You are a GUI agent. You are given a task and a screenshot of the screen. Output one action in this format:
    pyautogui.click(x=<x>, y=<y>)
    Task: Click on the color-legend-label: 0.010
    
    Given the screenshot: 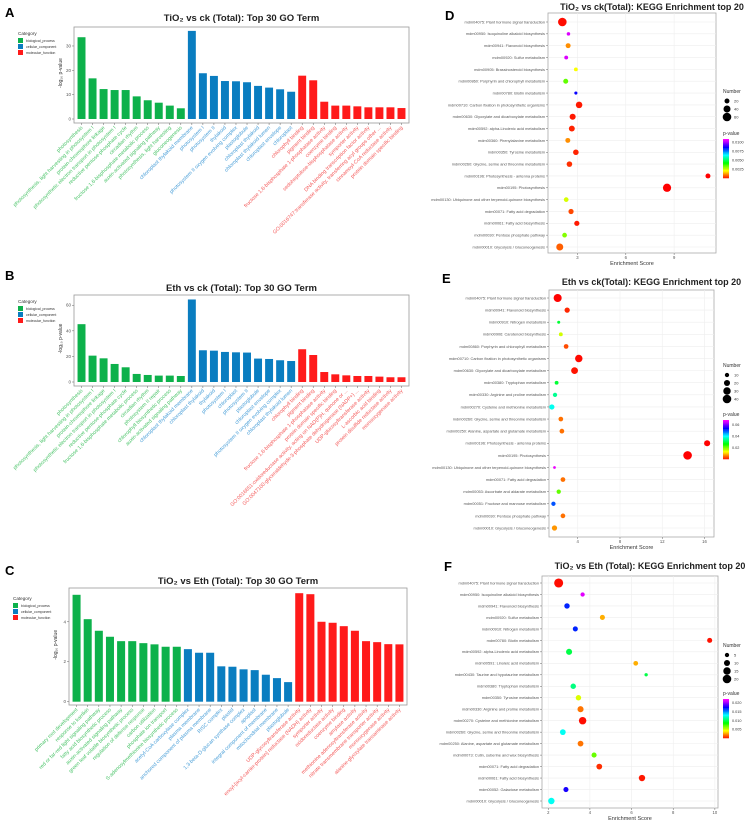 What is the action you would take?
    pyautogui.click(x=737, y=721)
    